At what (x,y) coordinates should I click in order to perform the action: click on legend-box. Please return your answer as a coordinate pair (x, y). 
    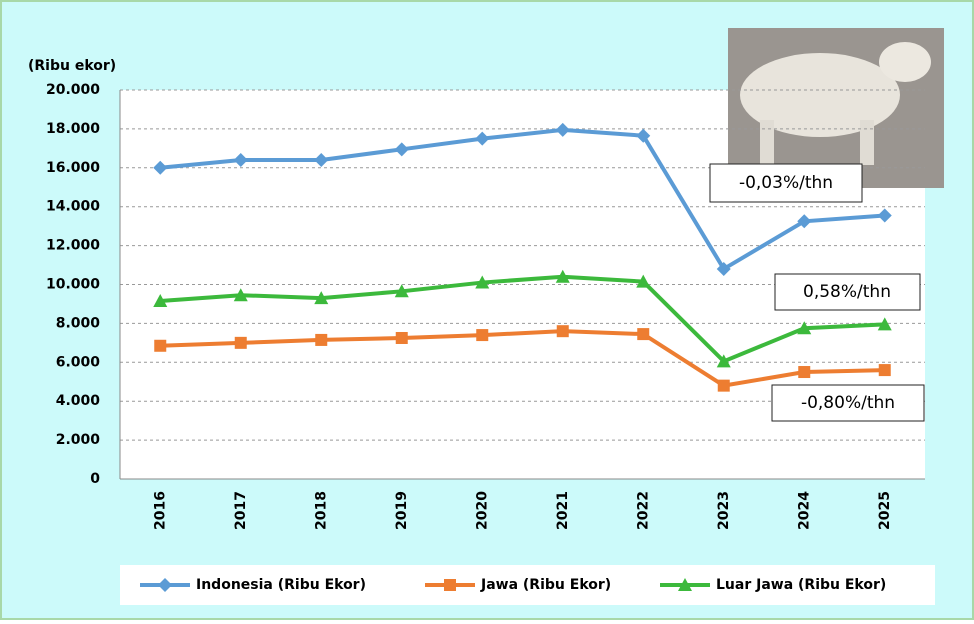
    Looking at the image, I should click on (527, 585).